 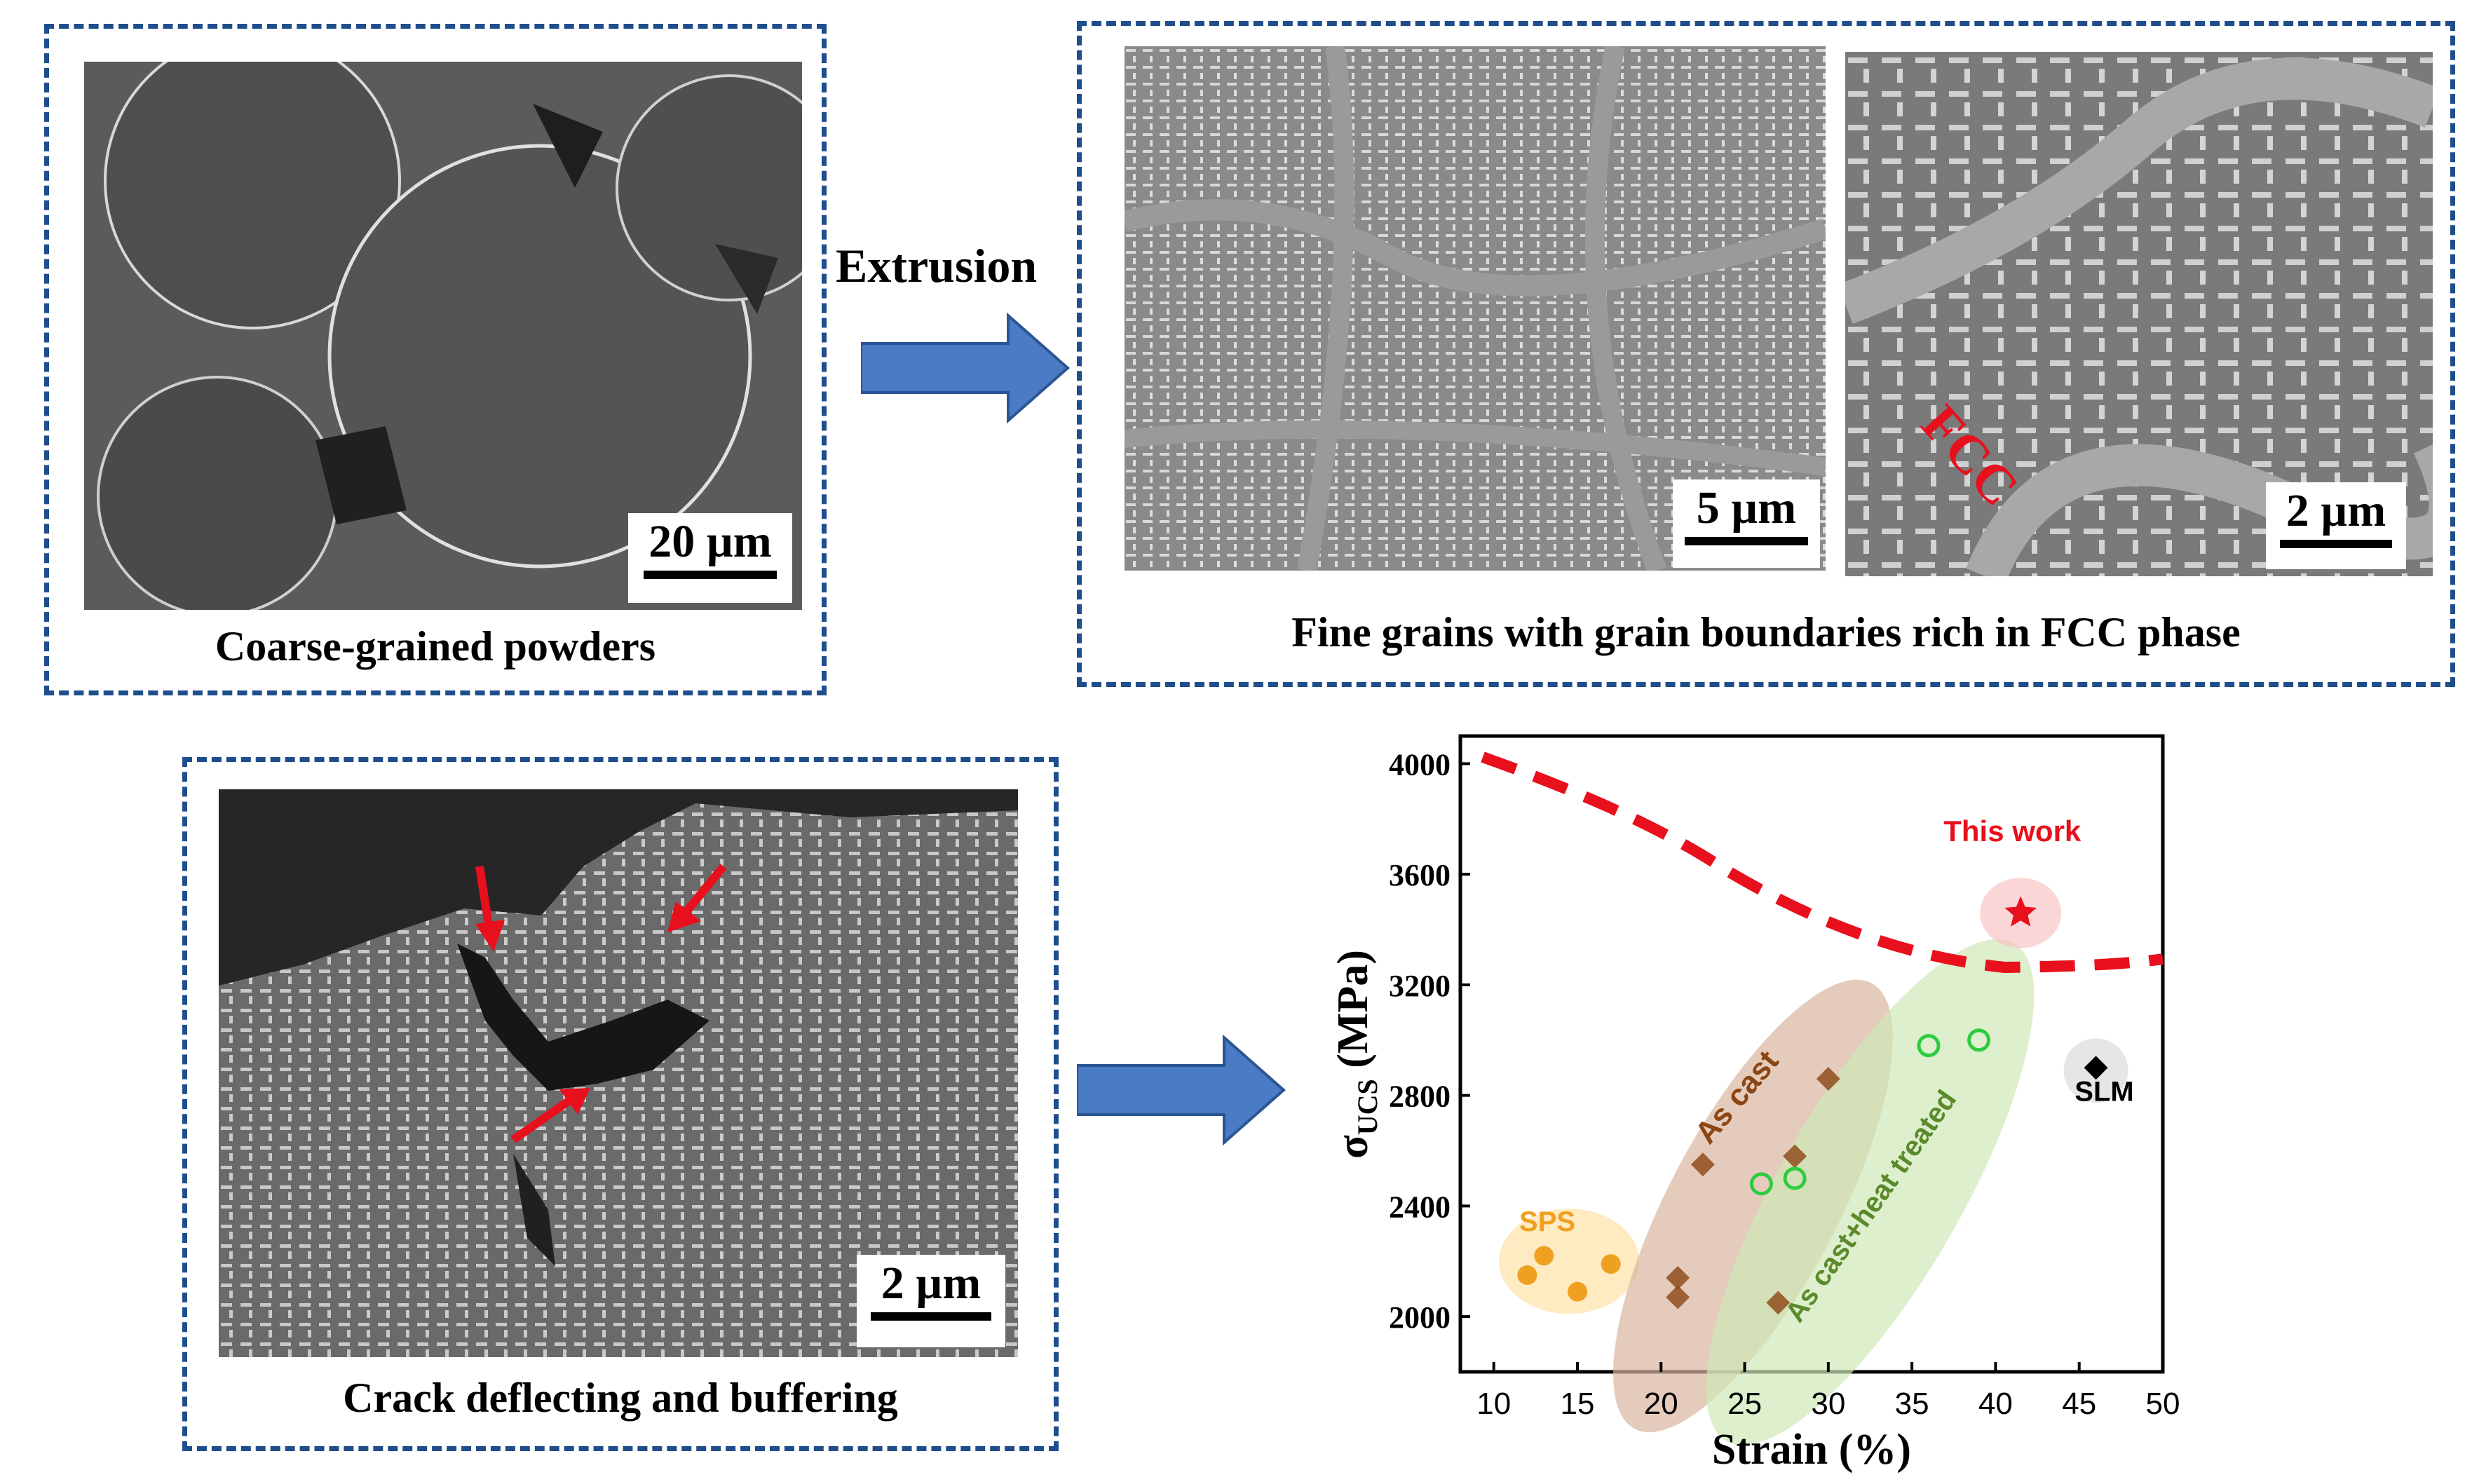 I want to click on crack-caption: Crack deflecting and buffering, so click(x=620, y=1398).